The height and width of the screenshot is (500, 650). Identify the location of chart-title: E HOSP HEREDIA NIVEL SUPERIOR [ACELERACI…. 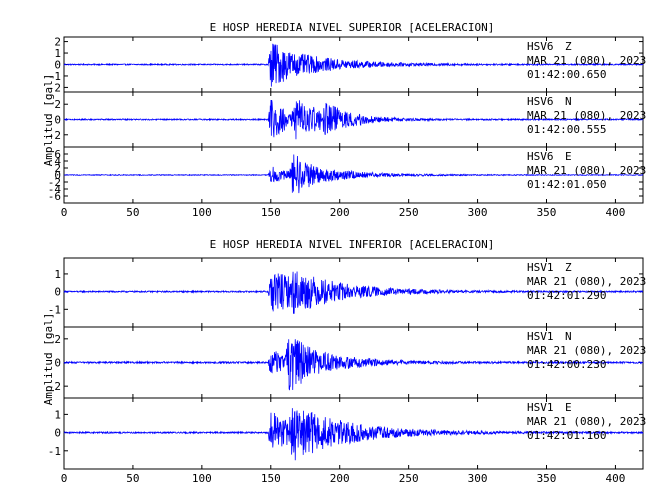
(352, 27).